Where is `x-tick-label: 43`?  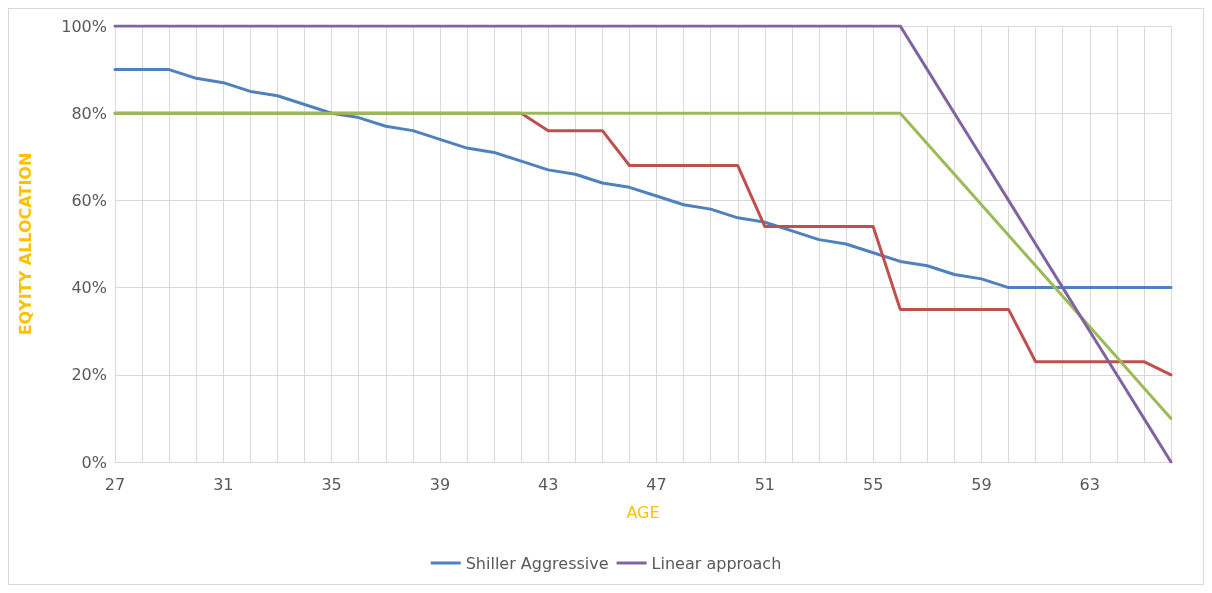
x-tick-label: 43 is located at coordinates (548, 484).